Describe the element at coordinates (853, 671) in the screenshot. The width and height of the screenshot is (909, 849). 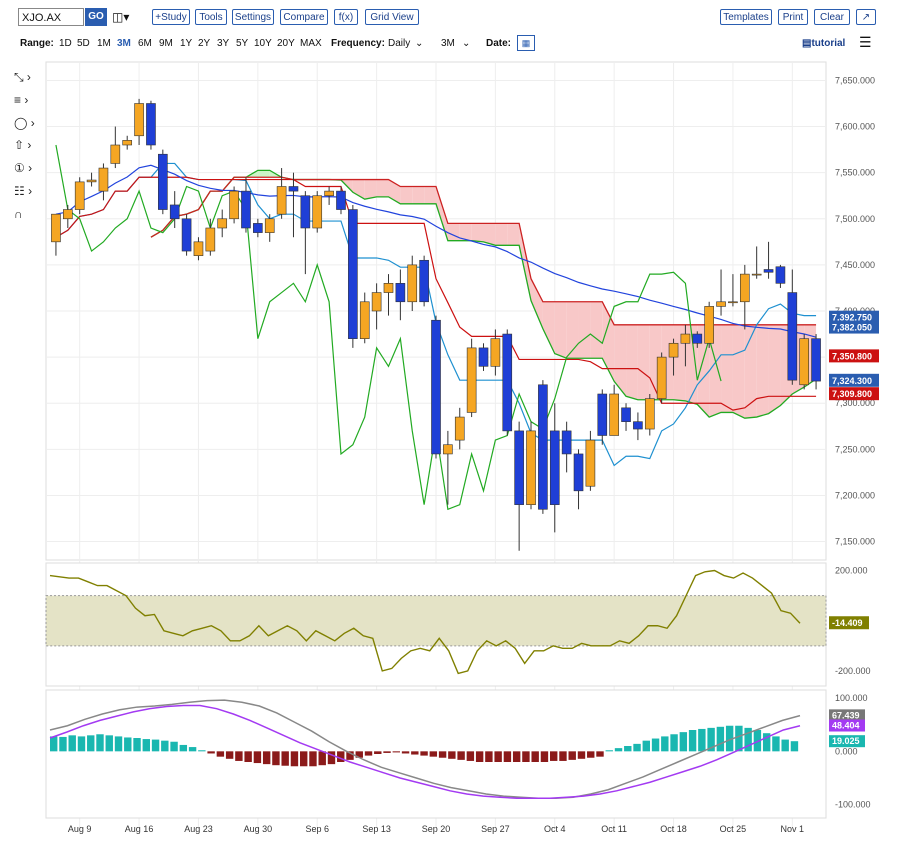
I see `cci-tick-label: -200.000` at that location.